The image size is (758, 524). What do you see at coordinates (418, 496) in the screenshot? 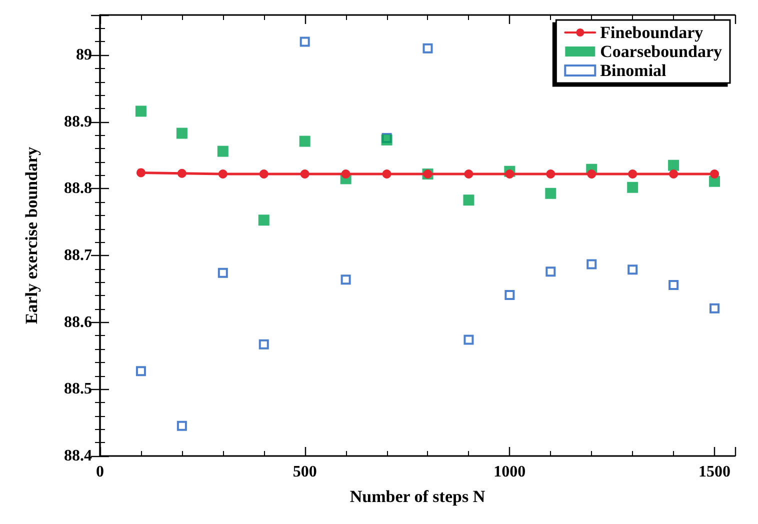
I see `x-axis-title: Number of steps N` at bounding box center [418, 496].